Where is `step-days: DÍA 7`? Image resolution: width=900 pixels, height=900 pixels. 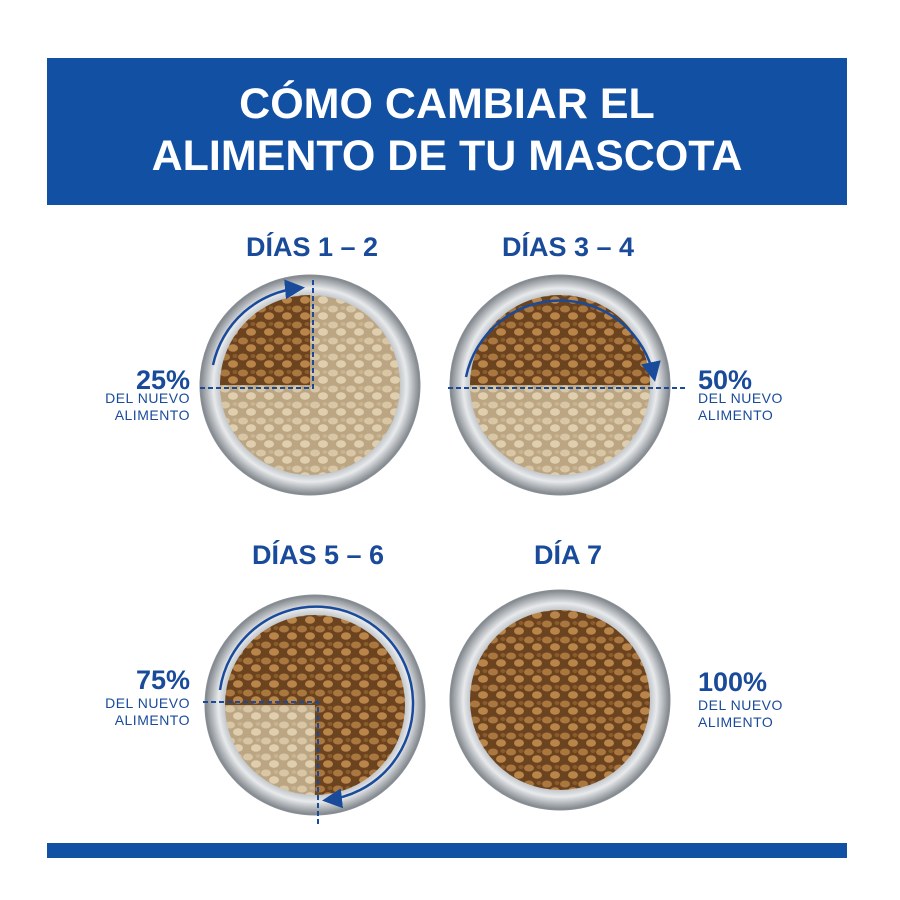
step-days: DÍA 7 is located at coordinates (568, 554).